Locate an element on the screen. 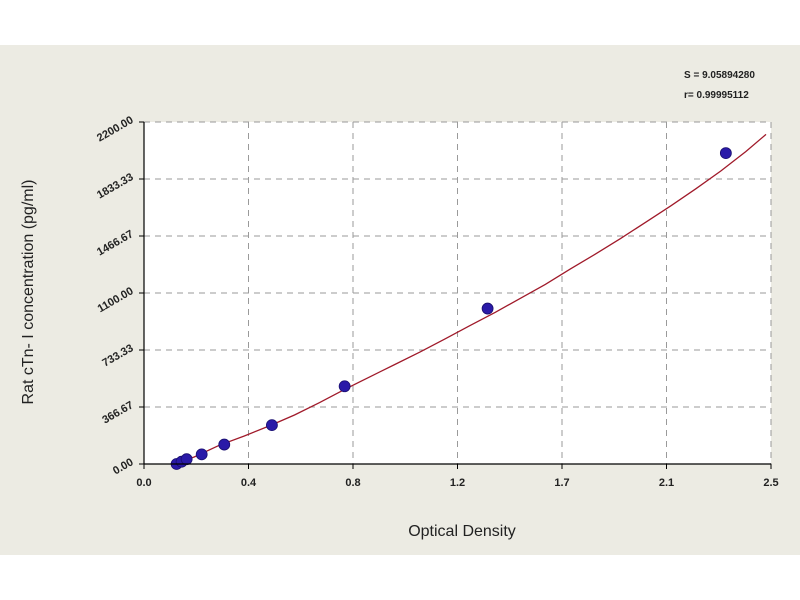 The image size is (800, 600). x-tick-label: 0.8 is located at coordinates (352, 483).